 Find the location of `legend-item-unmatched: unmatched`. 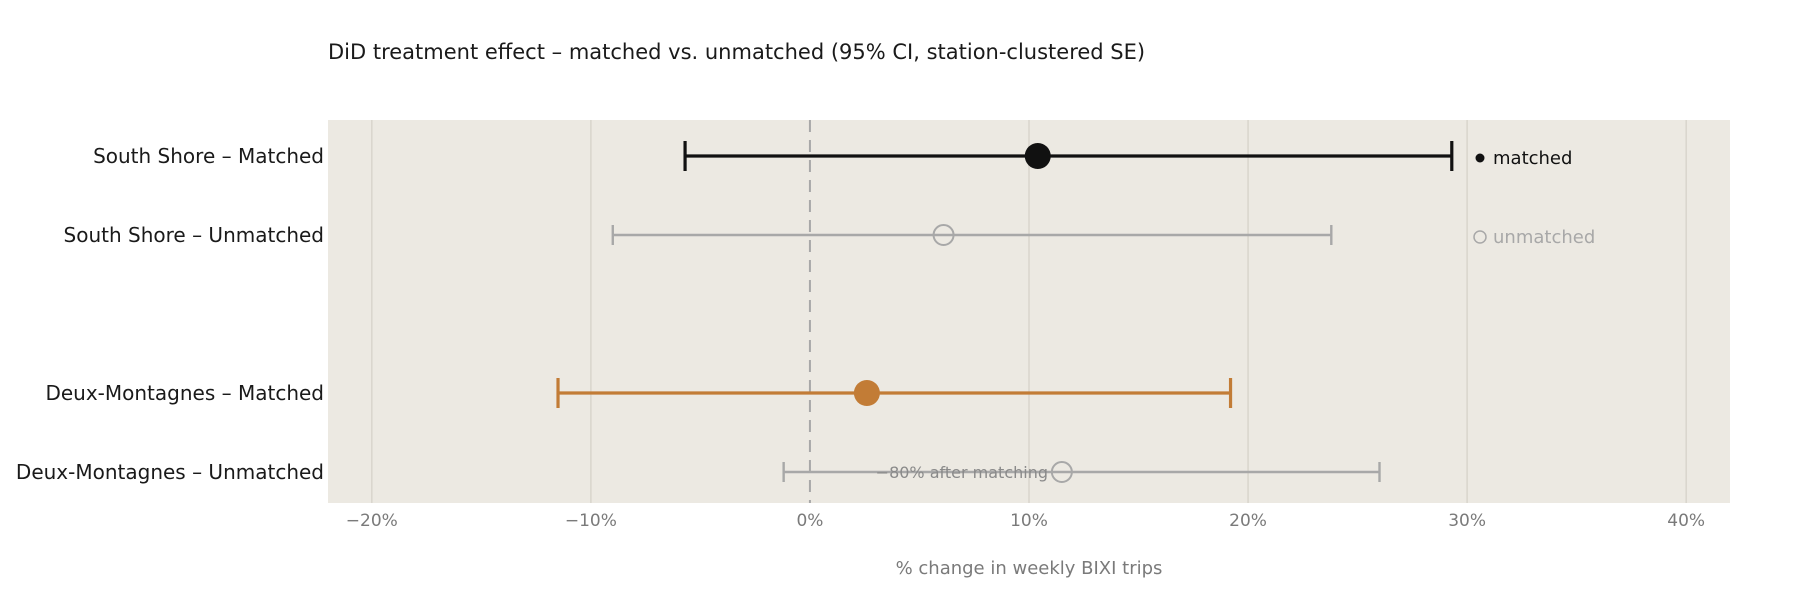

legend-item-unmatched: unmatched is located at coordinates (1534, 237).